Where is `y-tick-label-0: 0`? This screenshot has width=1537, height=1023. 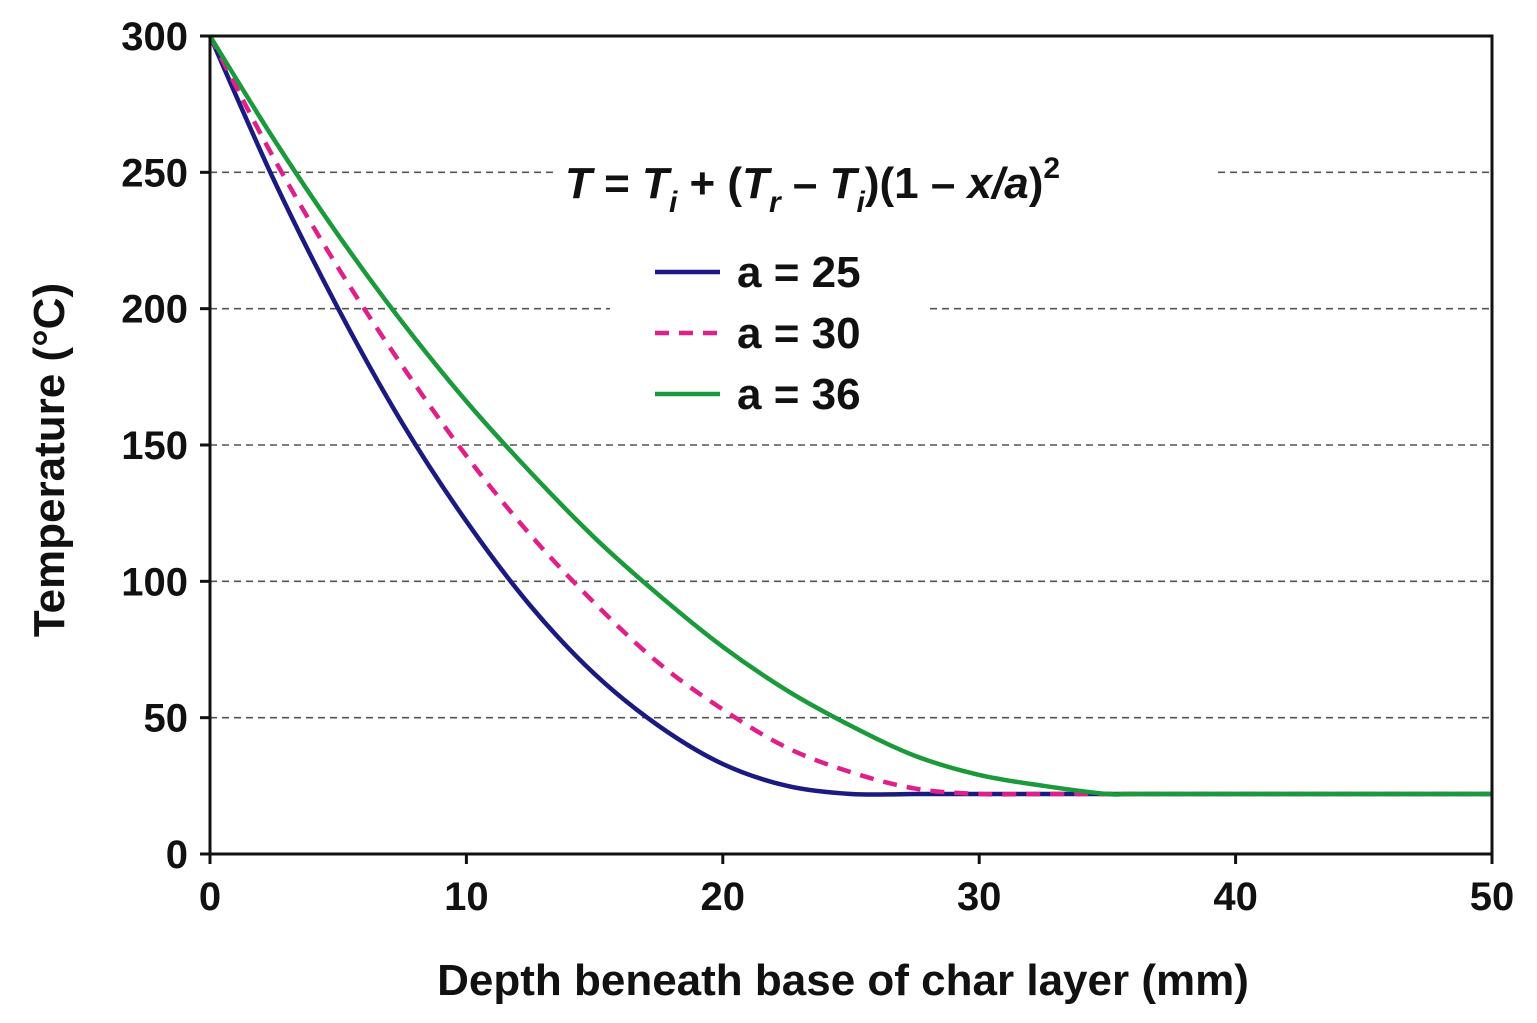
y-tick-label-0: 0 is located at coordinates (177, 855).